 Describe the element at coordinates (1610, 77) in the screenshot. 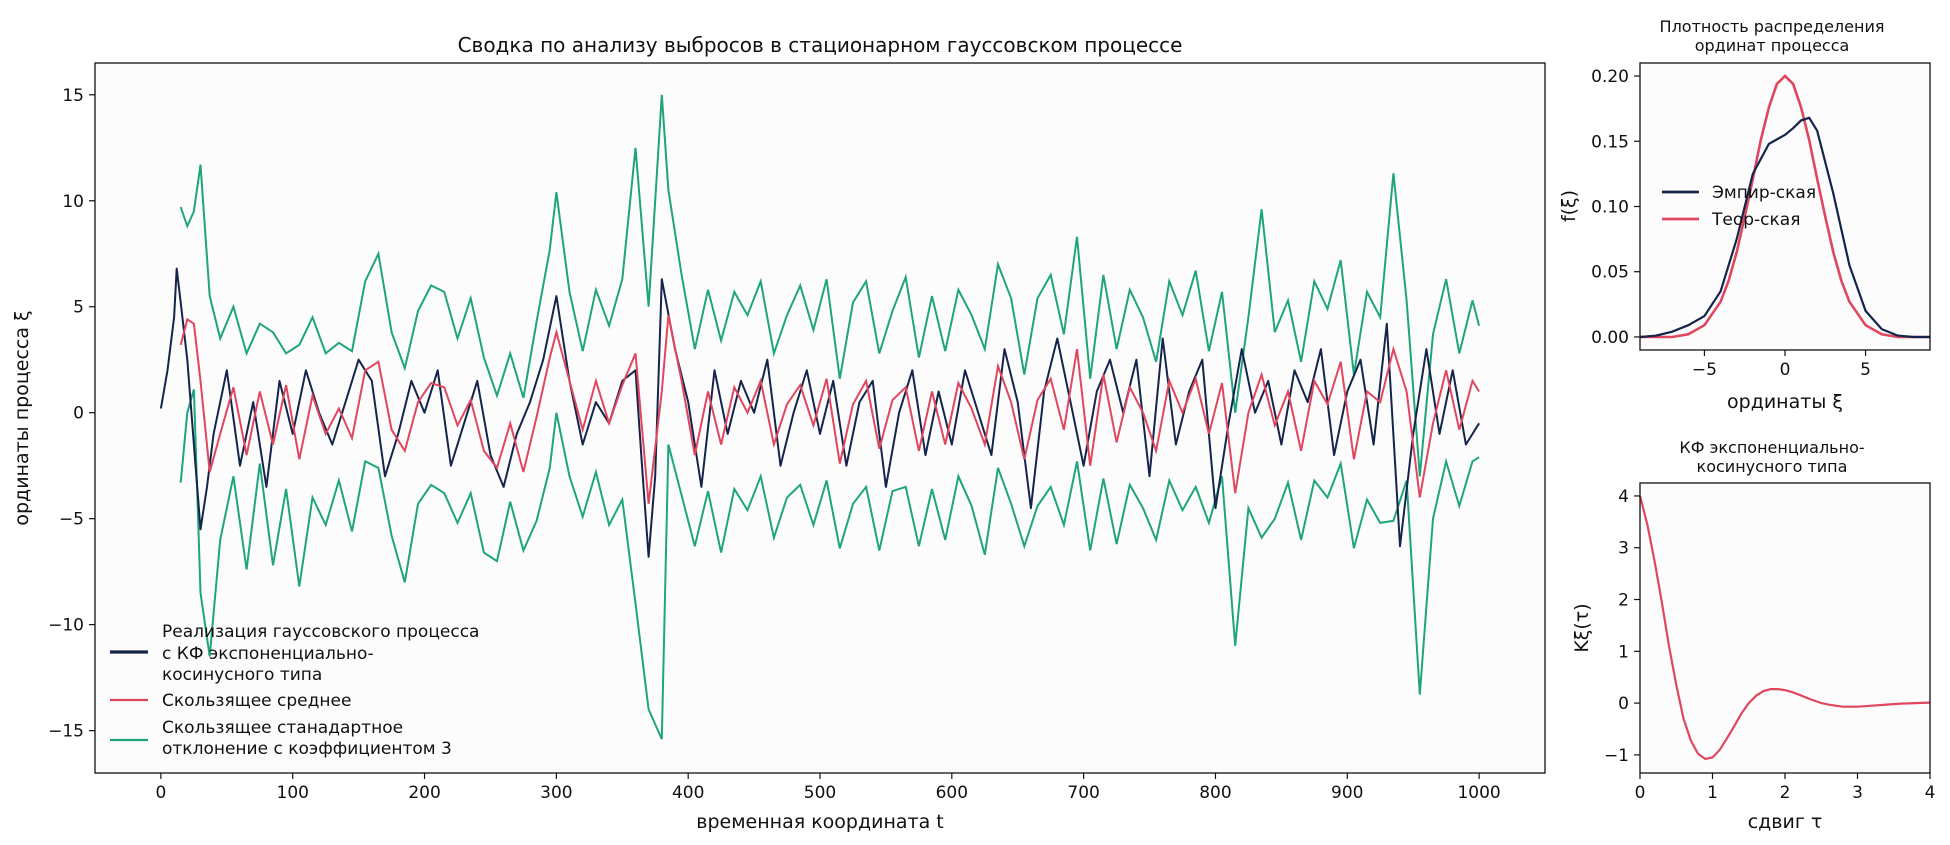

I see `density-y-tick-label: 0.20` at that location.